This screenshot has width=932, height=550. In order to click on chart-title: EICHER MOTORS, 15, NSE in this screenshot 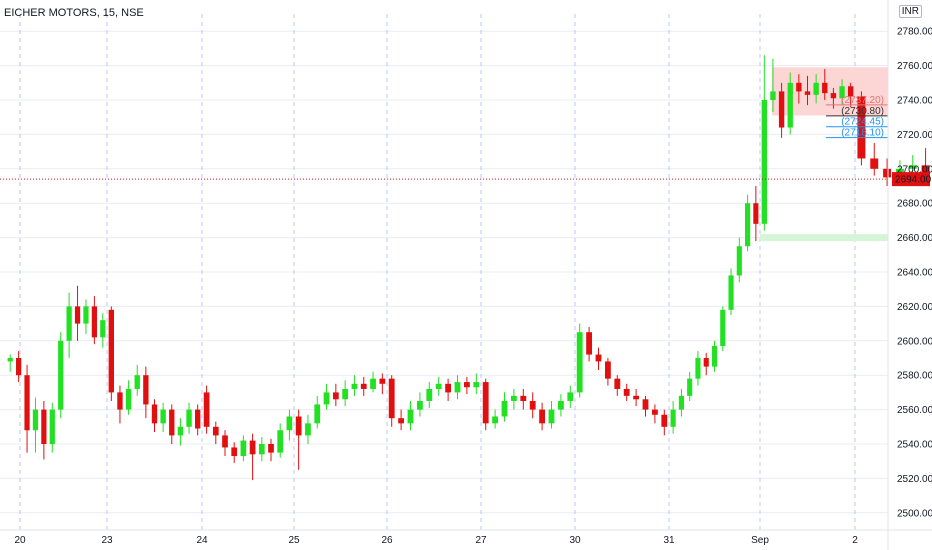, I will do `click(74, 13)`.